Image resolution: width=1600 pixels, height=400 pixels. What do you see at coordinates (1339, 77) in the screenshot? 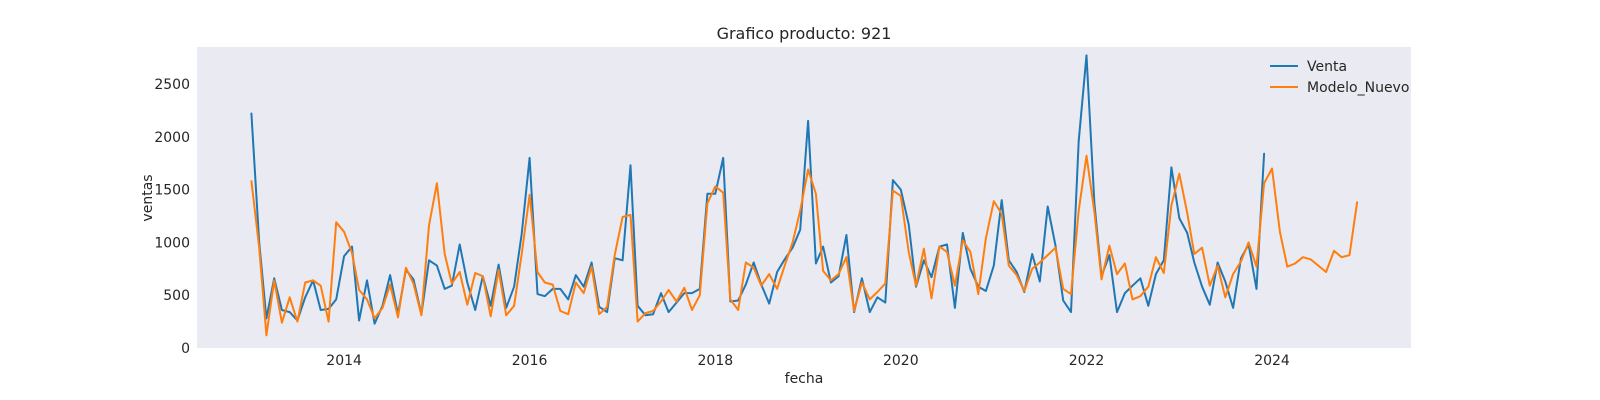
I see `legend: Venta Modelo_Nuevo` at bounding box center [1339, 77].